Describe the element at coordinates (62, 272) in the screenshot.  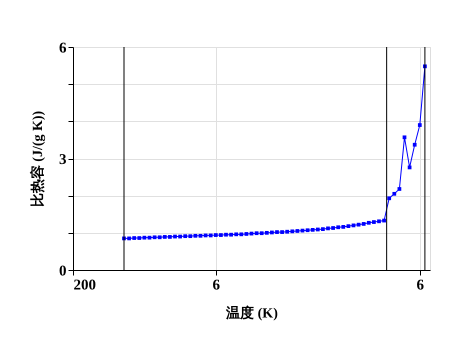
I see `y-tick-label: 0` at that location.